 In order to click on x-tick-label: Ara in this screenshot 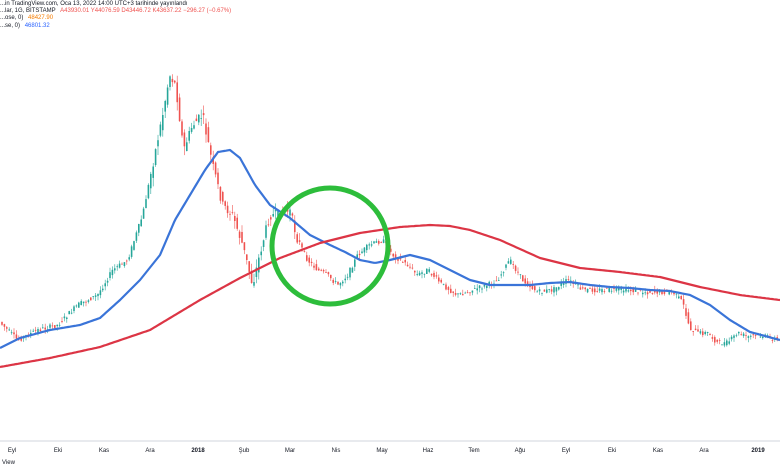, I will do `click(704, 451)`.